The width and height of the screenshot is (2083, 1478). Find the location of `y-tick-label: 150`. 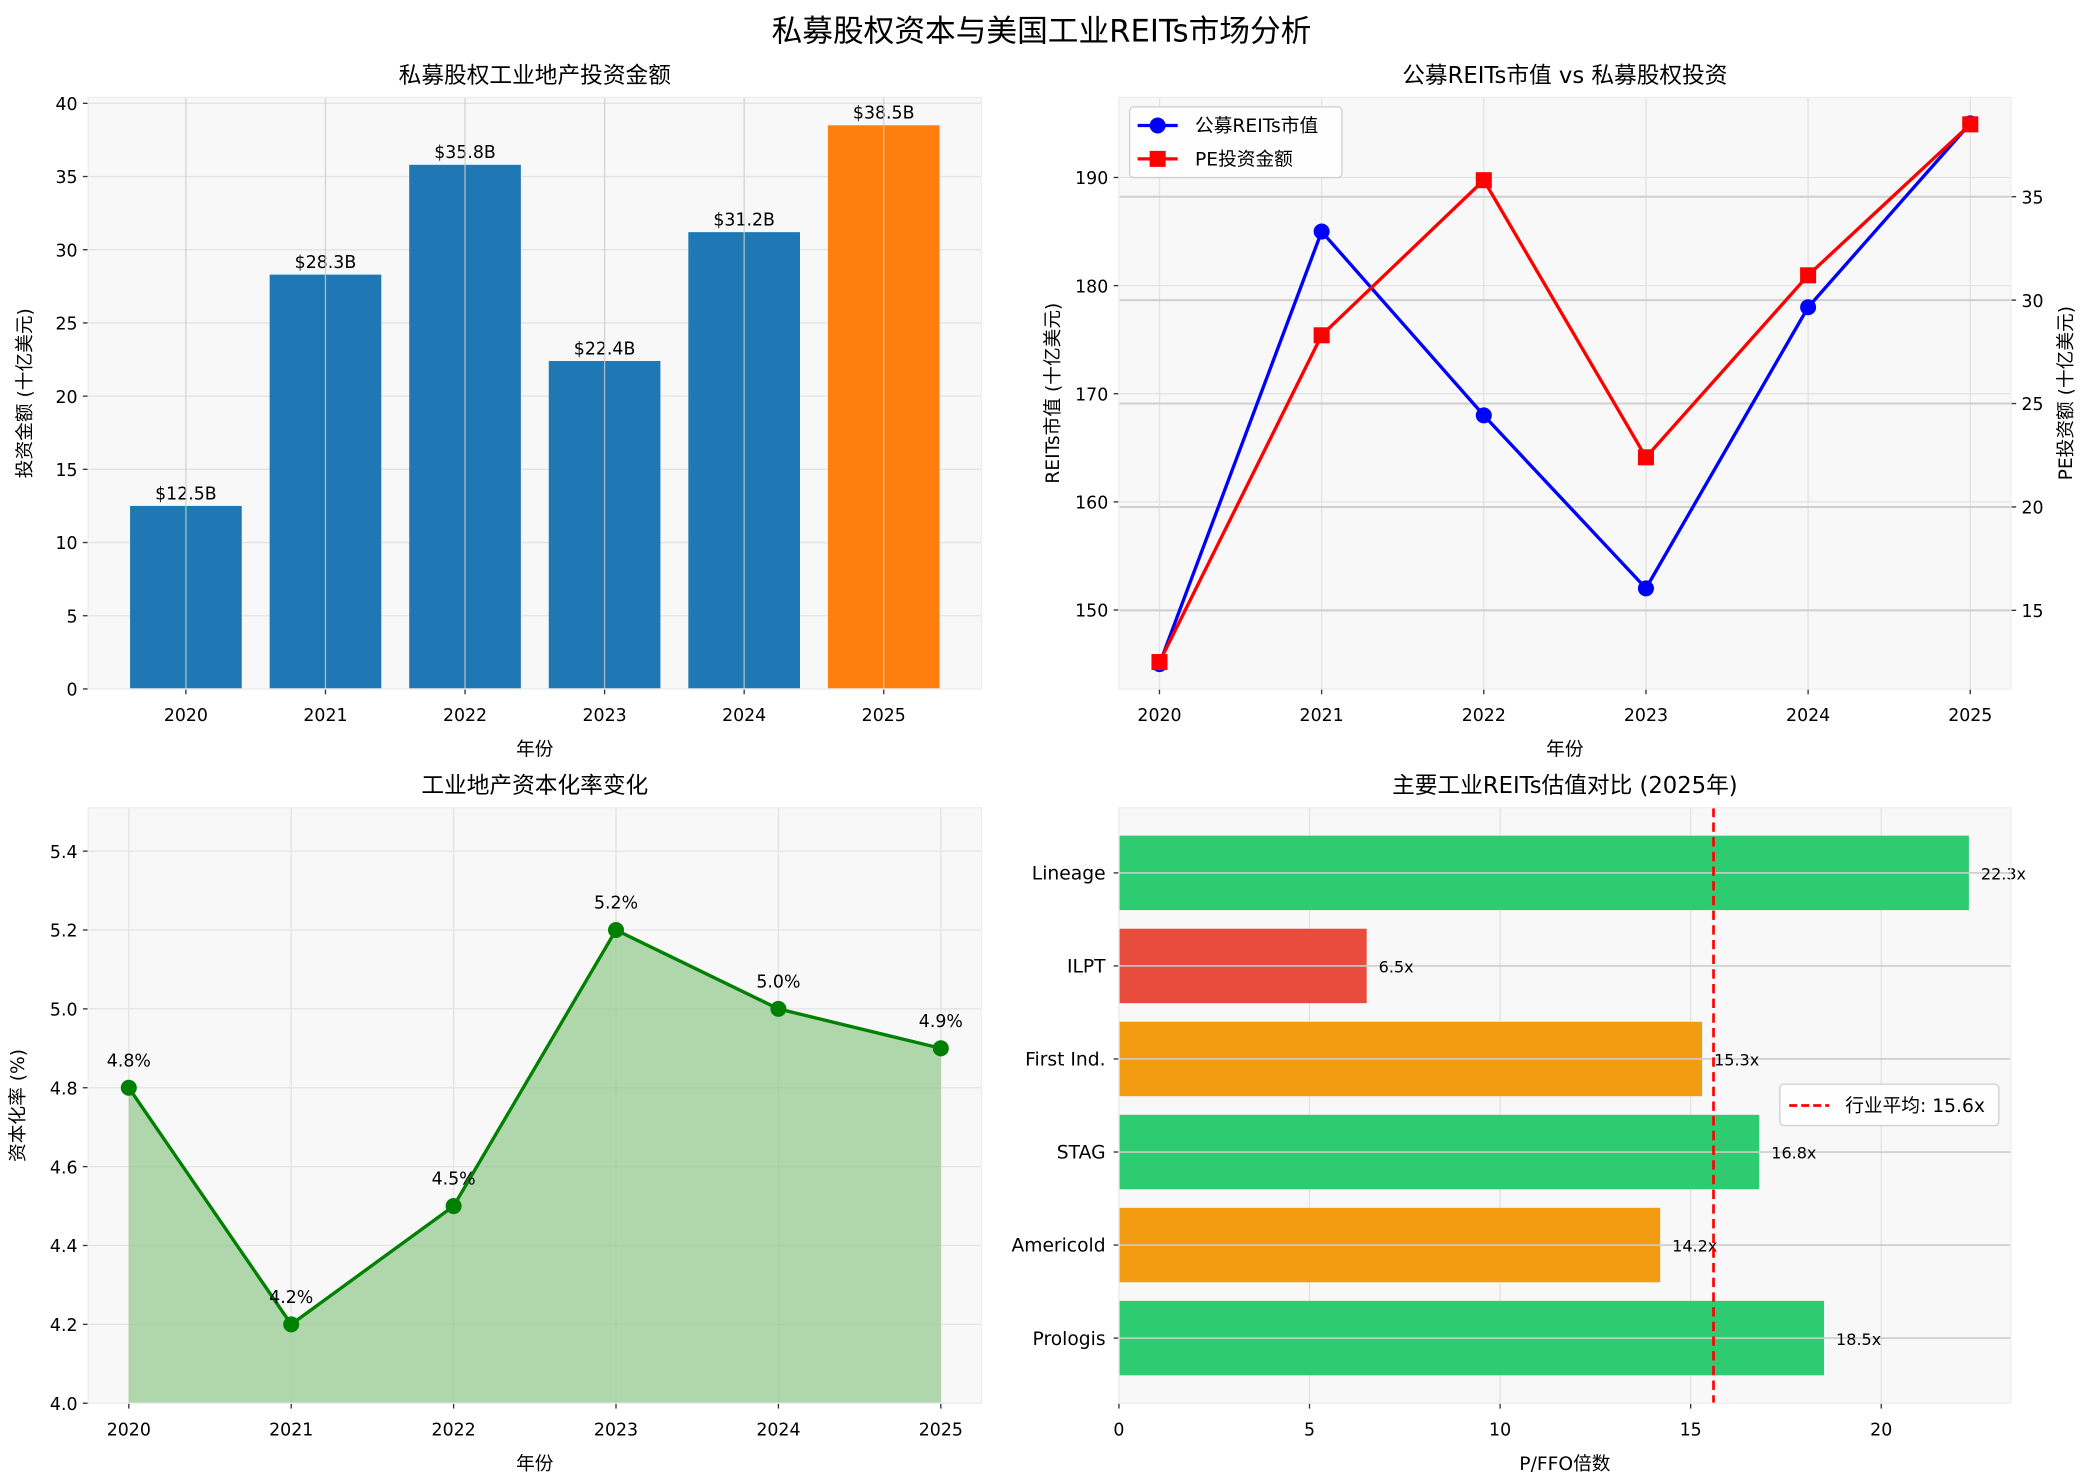

y-tick-label: 150 is located at coordinates (1091, 612).